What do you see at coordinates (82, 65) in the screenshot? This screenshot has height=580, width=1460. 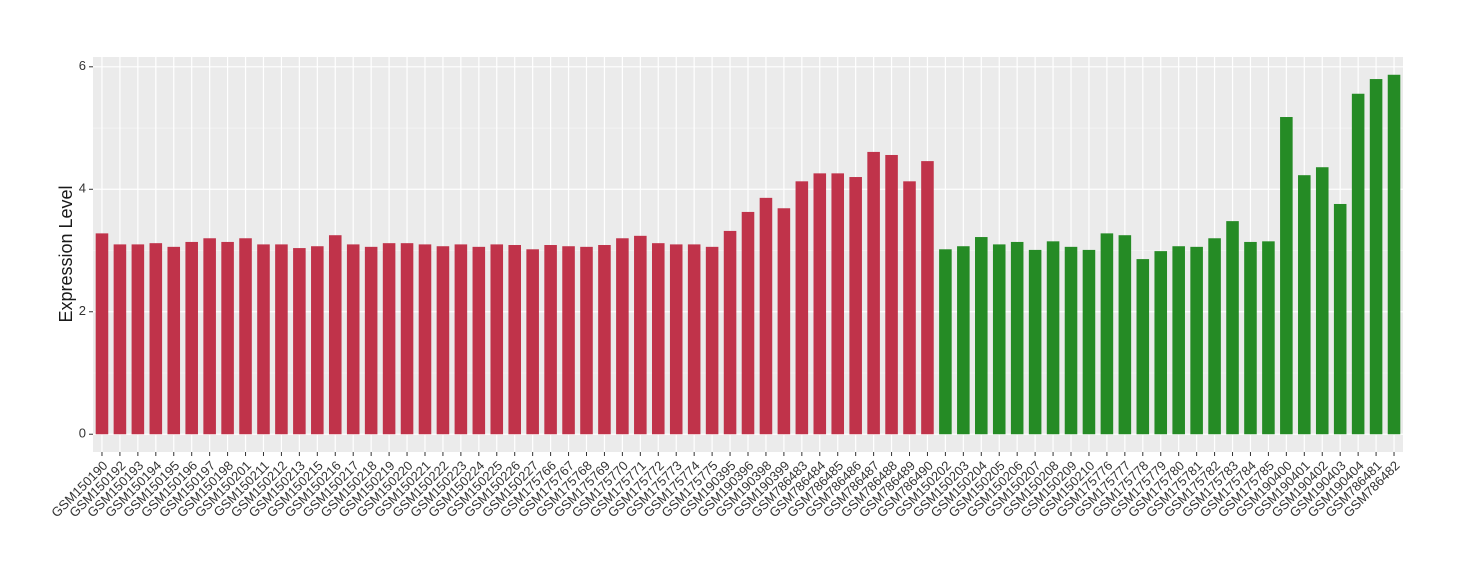 I see `y-tick-label: 6` at bounding box center [82, 65].